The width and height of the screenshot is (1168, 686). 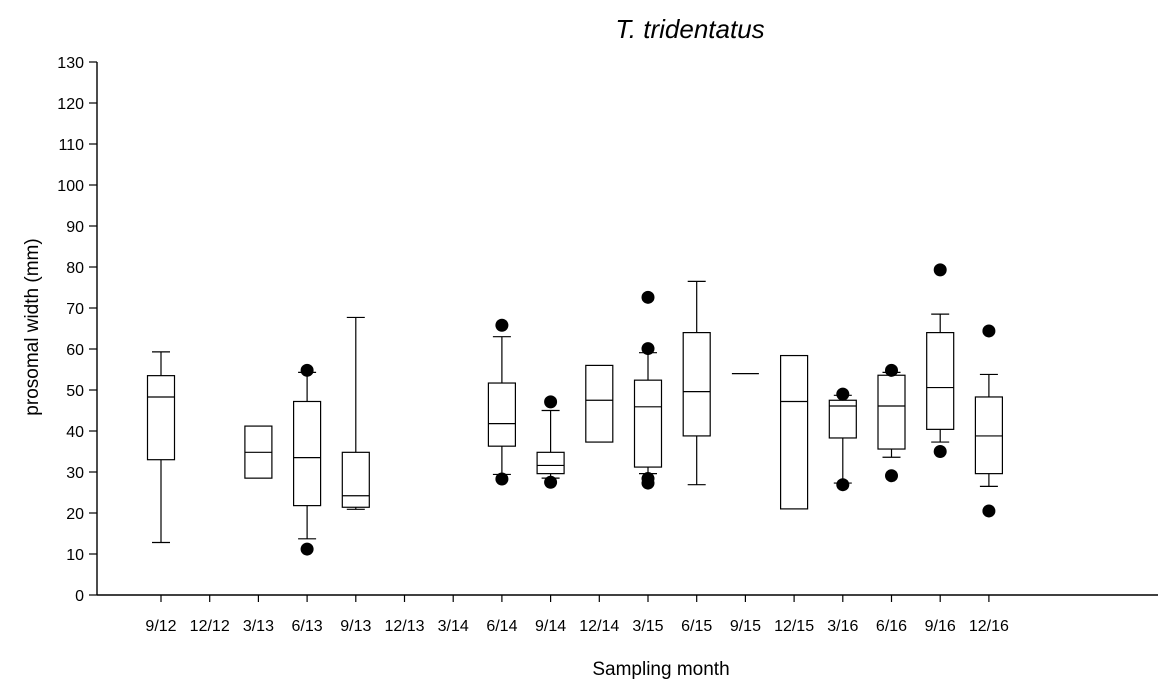 What do you see at coordinates (599, 626) in the screenshot?
I see `x-tick-label: 12/14` at bounding box center [599, 626].